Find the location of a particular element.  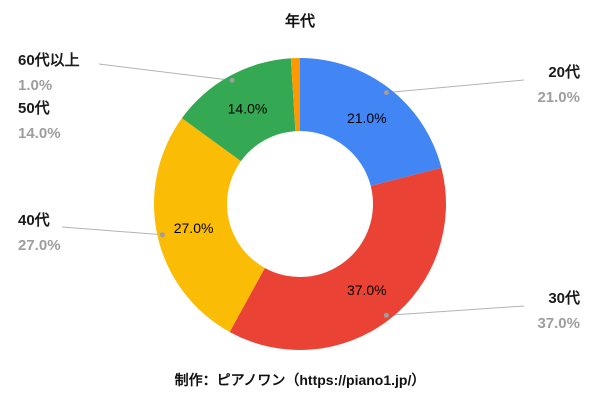

callout-50s: 50代 14.0% is located at coordinates (39, 121).